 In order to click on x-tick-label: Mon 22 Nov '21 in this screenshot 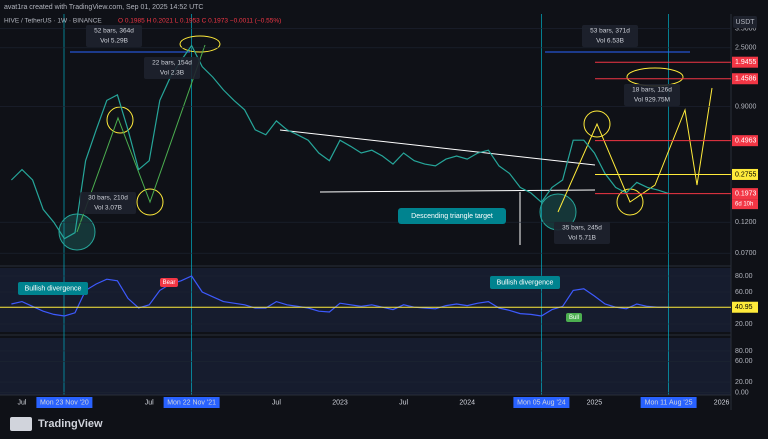, I will do `click(191, 402)`.